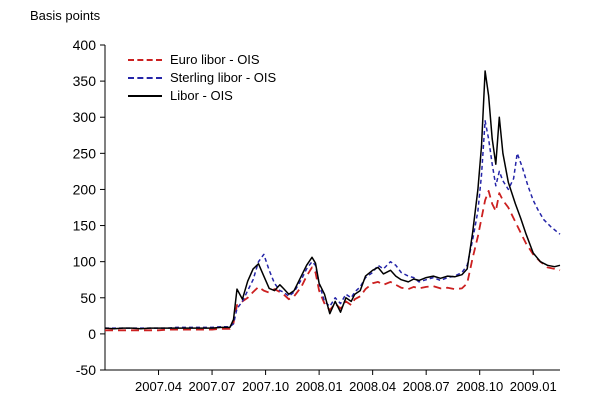 The width and height of the screenshot is (600, 406). Describe the element at coordinates (158, 386) in the screenshot. I see `x-tick-label: 2007.04` at that location.